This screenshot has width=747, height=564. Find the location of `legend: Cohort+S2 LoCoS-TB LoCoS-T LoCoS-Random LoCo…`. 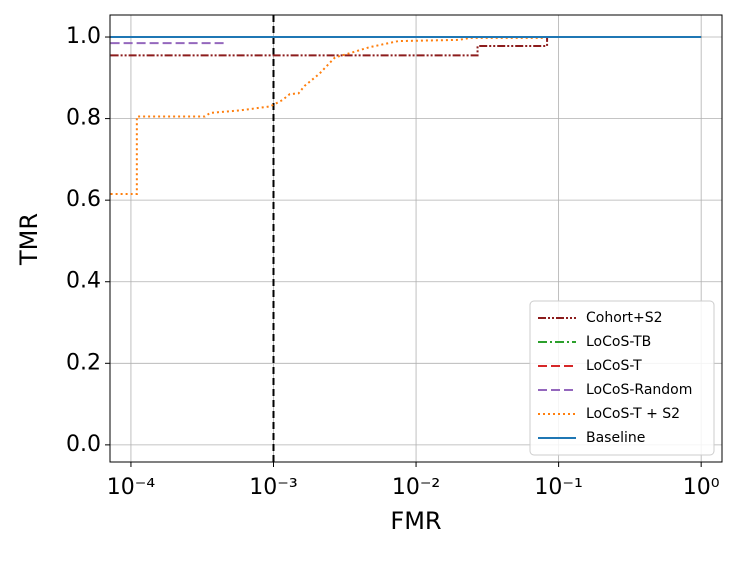

legend: Cohort+S2 LoCoS-TB LoCoS-T LoCoS-Random LoCo… is located at coordinates (622, 378).